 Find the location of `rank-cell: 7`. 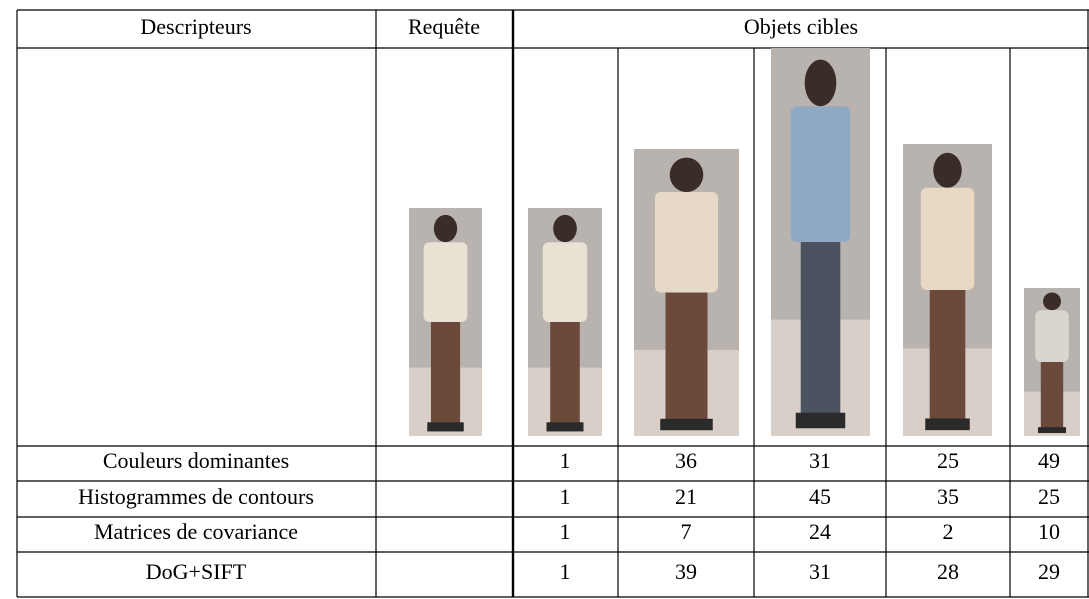

rank-cell: 7 is located at coordinates (686, 531).